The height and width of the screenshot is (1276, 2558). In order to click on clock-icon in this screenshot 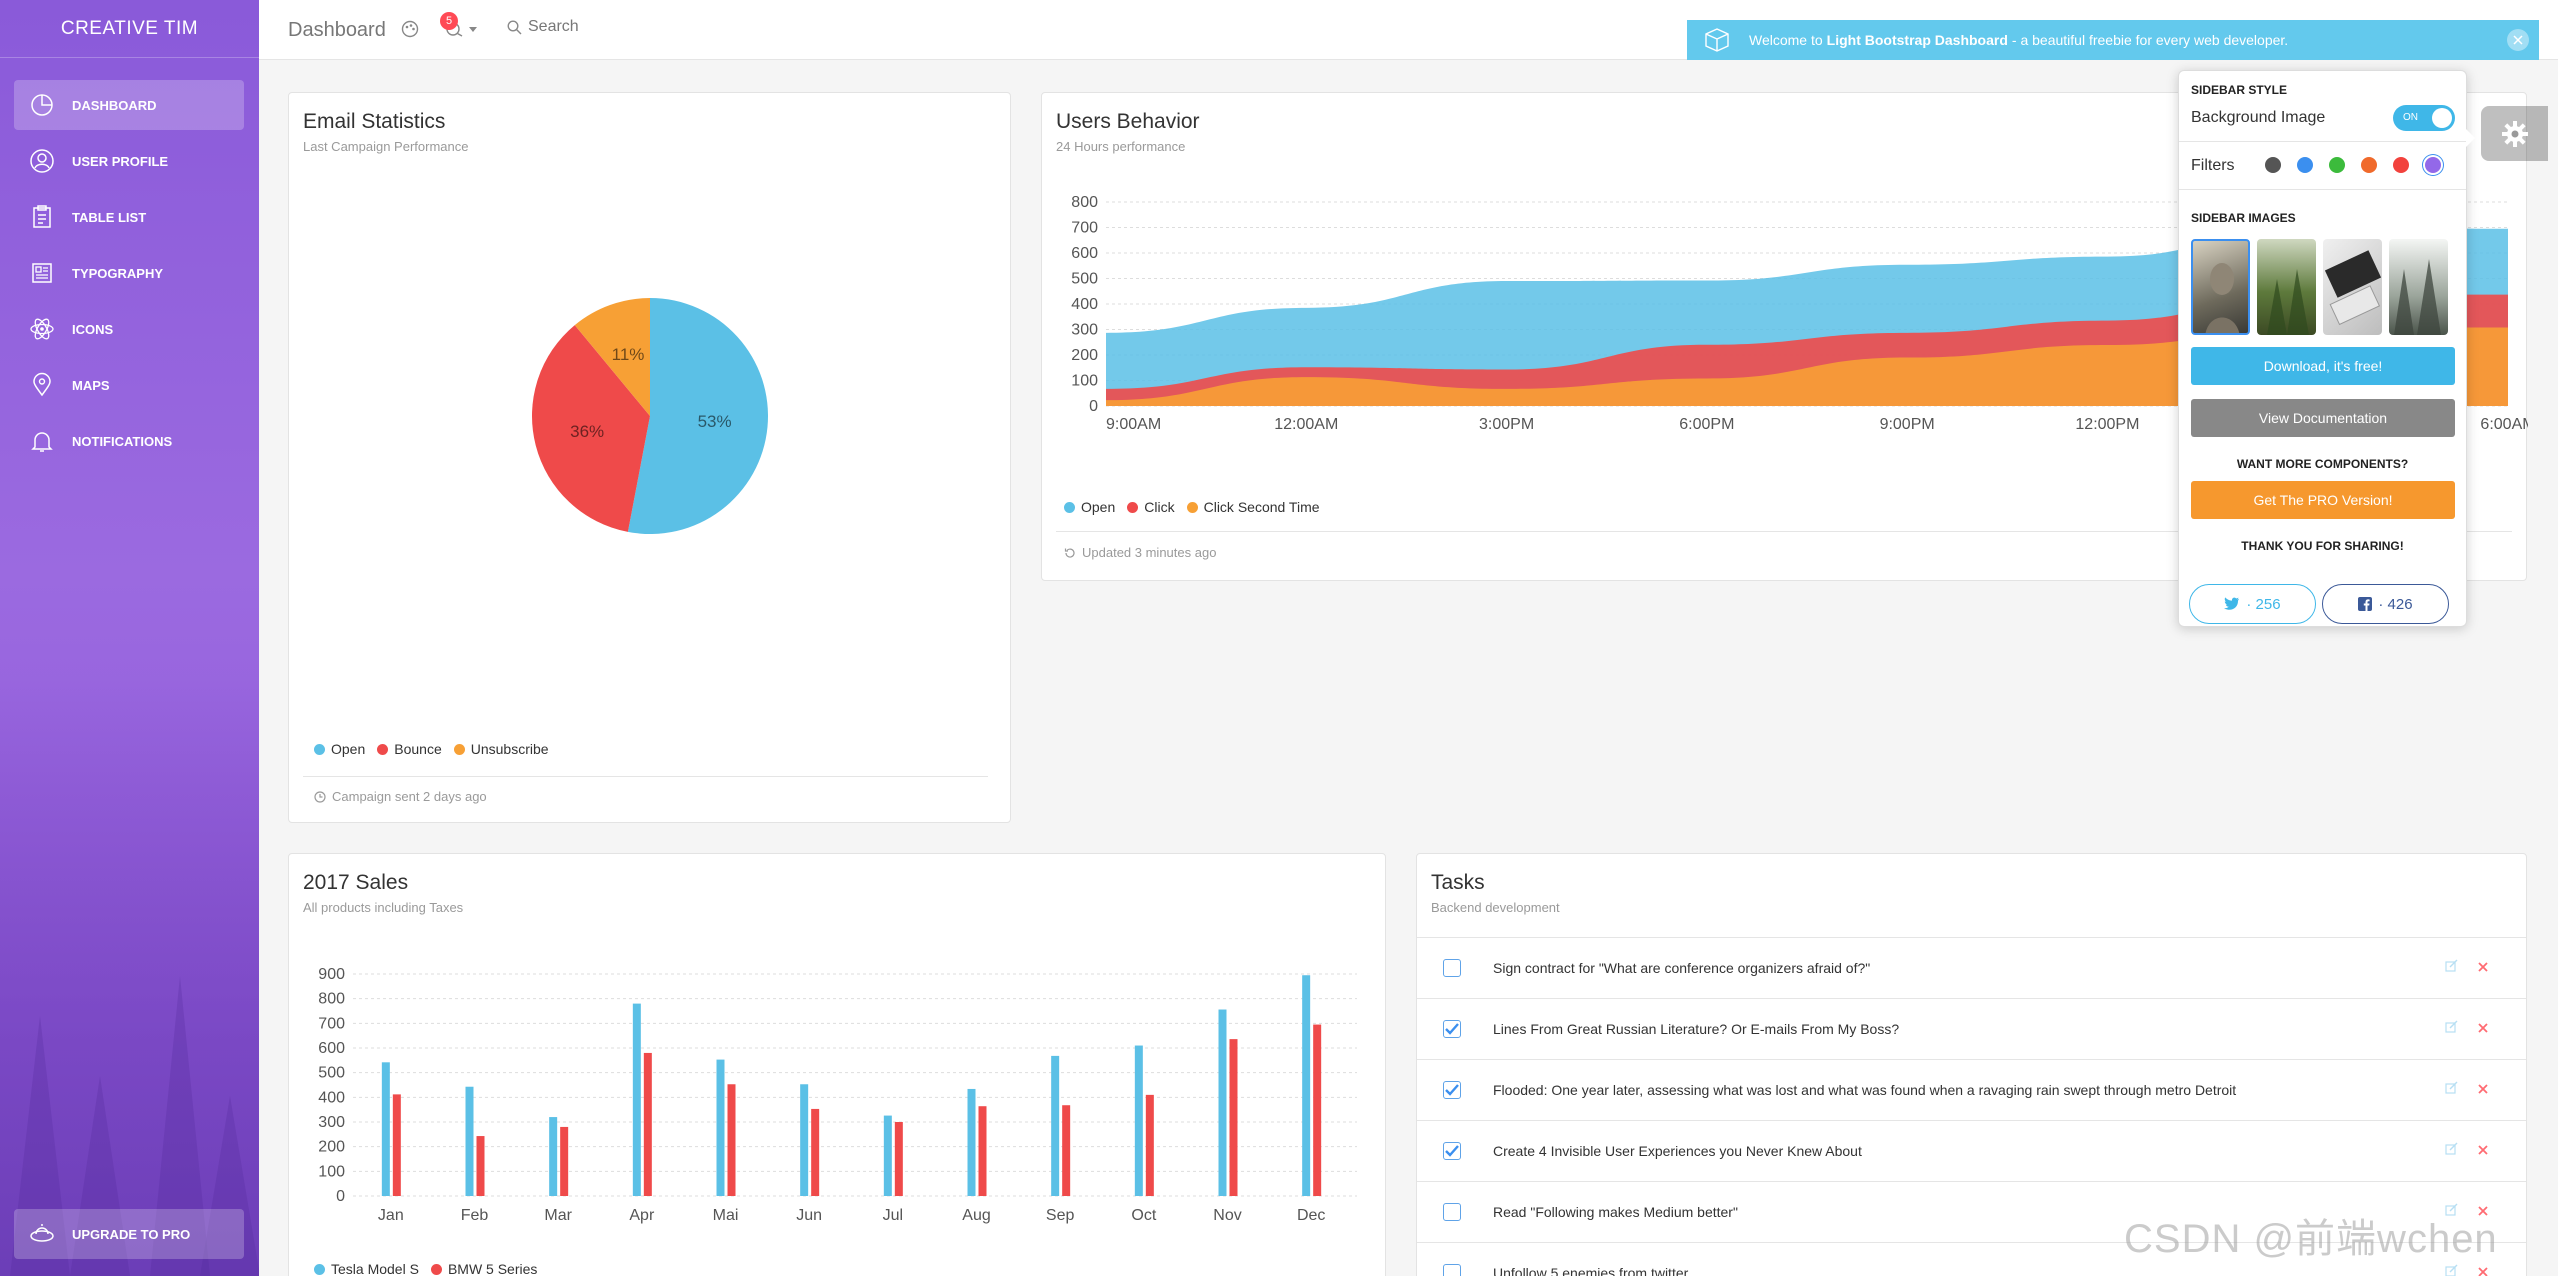, I will do `click(320, 796)`.